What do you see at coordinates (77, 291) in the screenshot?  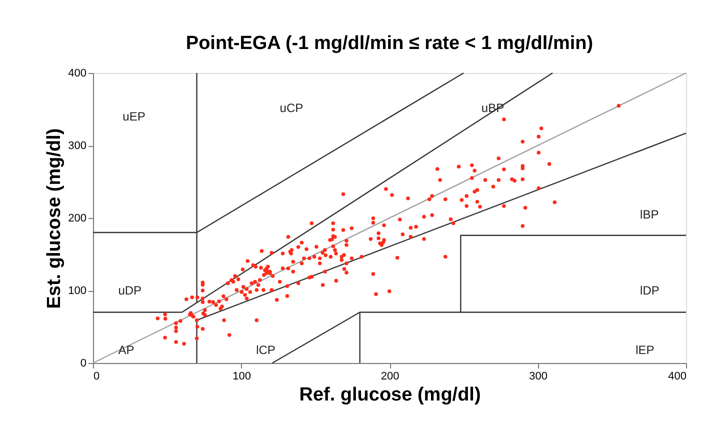 I see `y-tick-label: 100` at bounding box center [77, 291].